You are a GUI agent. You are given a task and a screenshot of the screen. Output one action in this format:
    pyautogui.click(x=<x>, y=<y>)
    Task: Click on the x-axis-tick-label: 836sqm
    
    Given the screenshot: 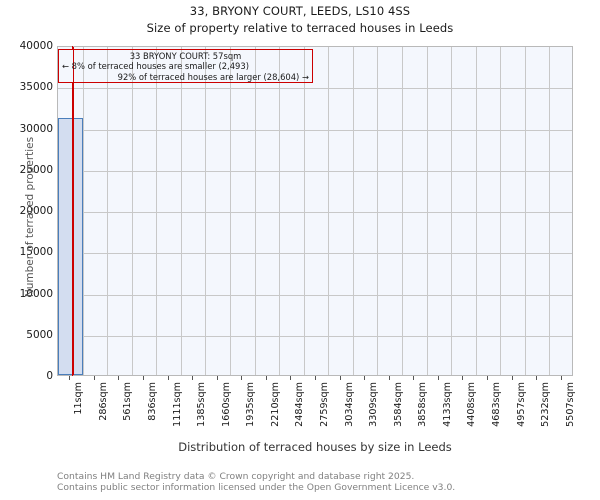 What is the action you would take?
    pyautogui.click(x=152, y=401)
    